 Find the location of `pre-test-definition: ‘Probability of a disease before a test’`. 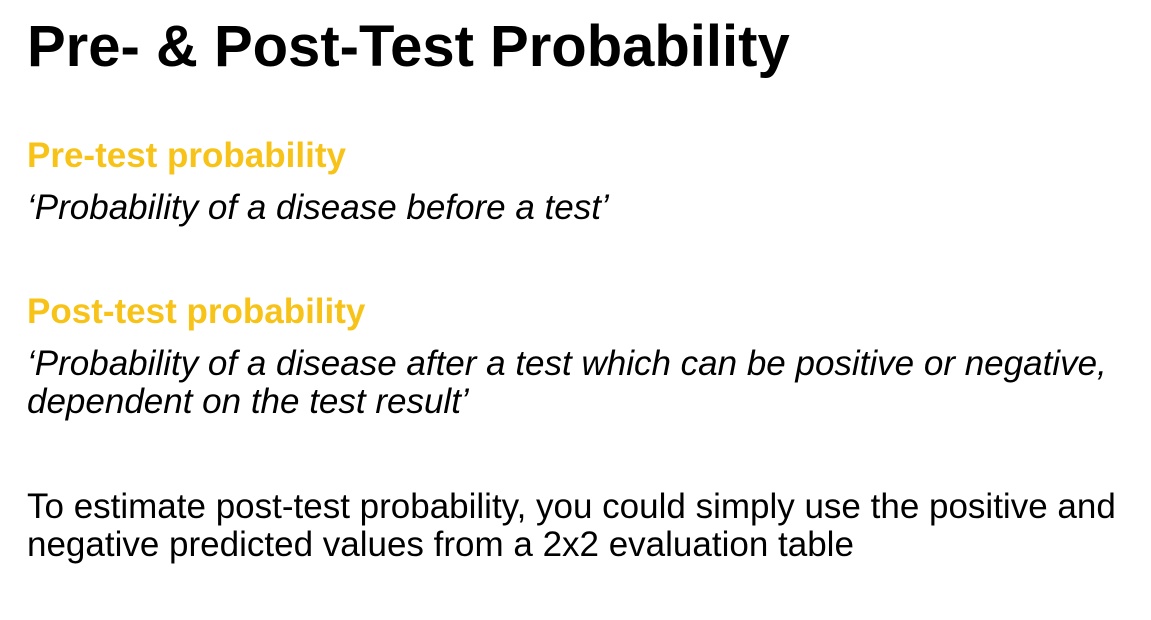

pre-test-definition: ‘Probability of a disease before a test’ is located at coordinates (318, 207).